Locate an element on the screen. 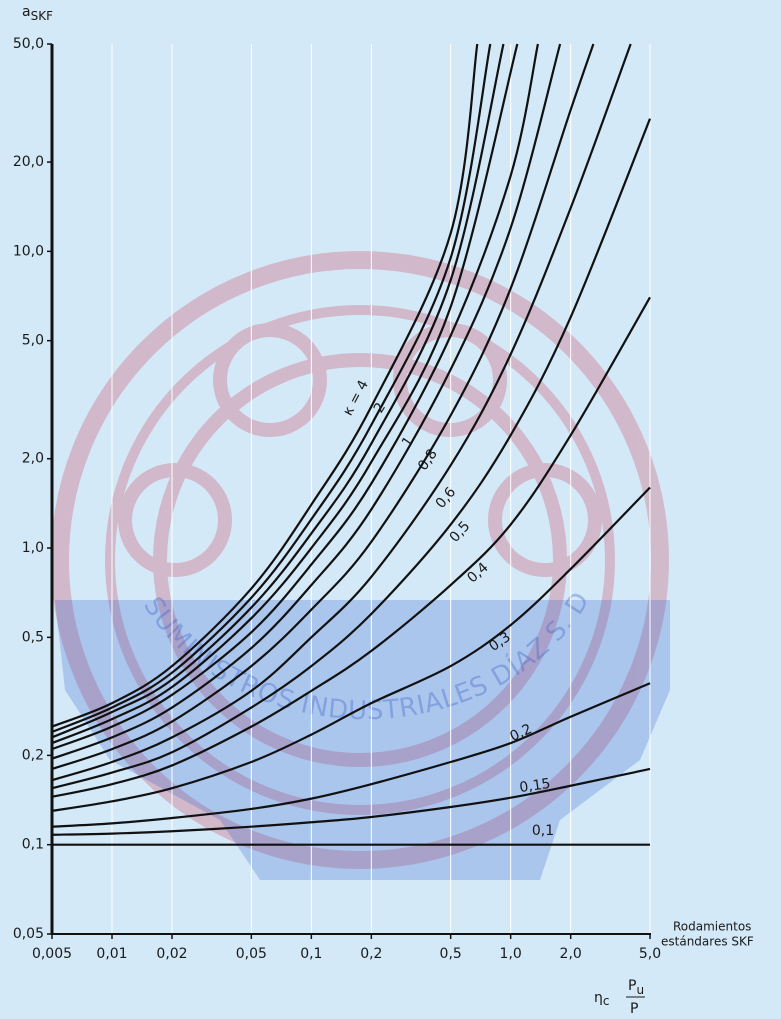 The image size is (781, 1019). y-tick-label: 10,0 is located at coordinates (28, 251).